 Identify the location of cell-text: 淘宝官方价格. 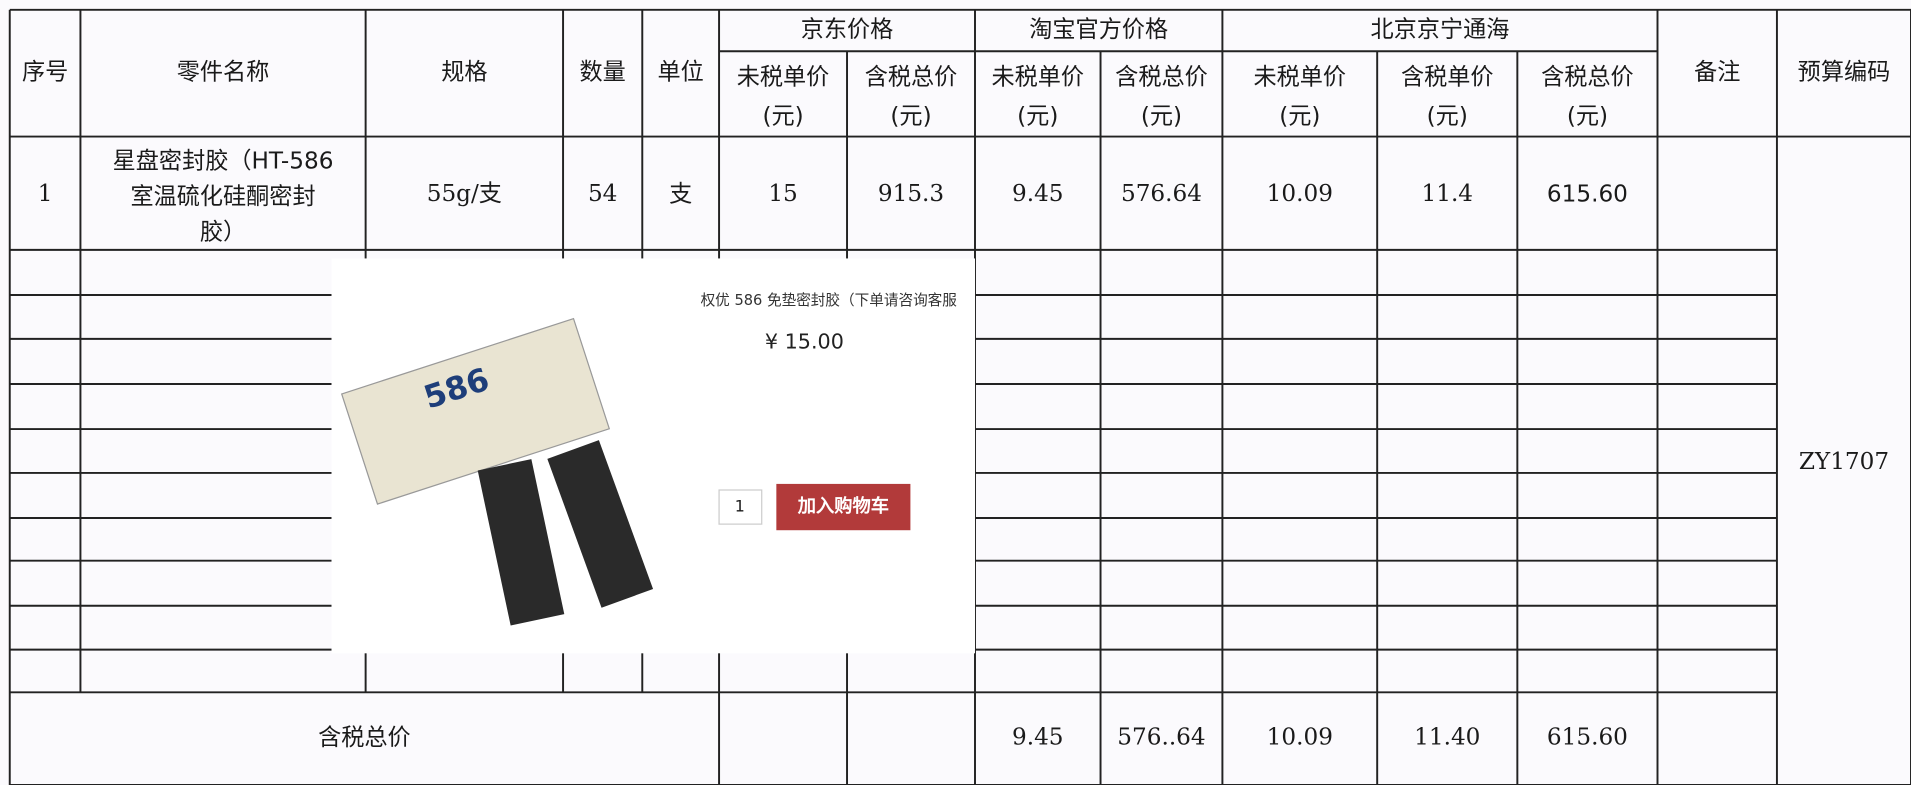
(1098, 30).